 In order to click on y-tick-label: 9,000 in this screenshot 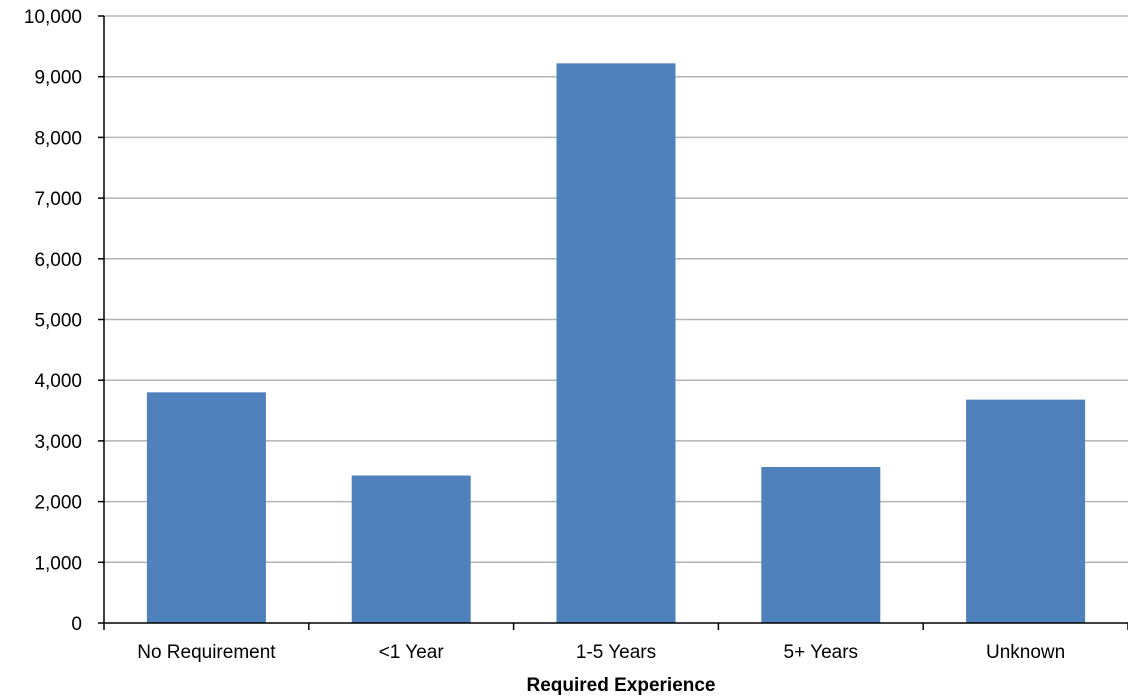, I will do `click(58, 78)`.